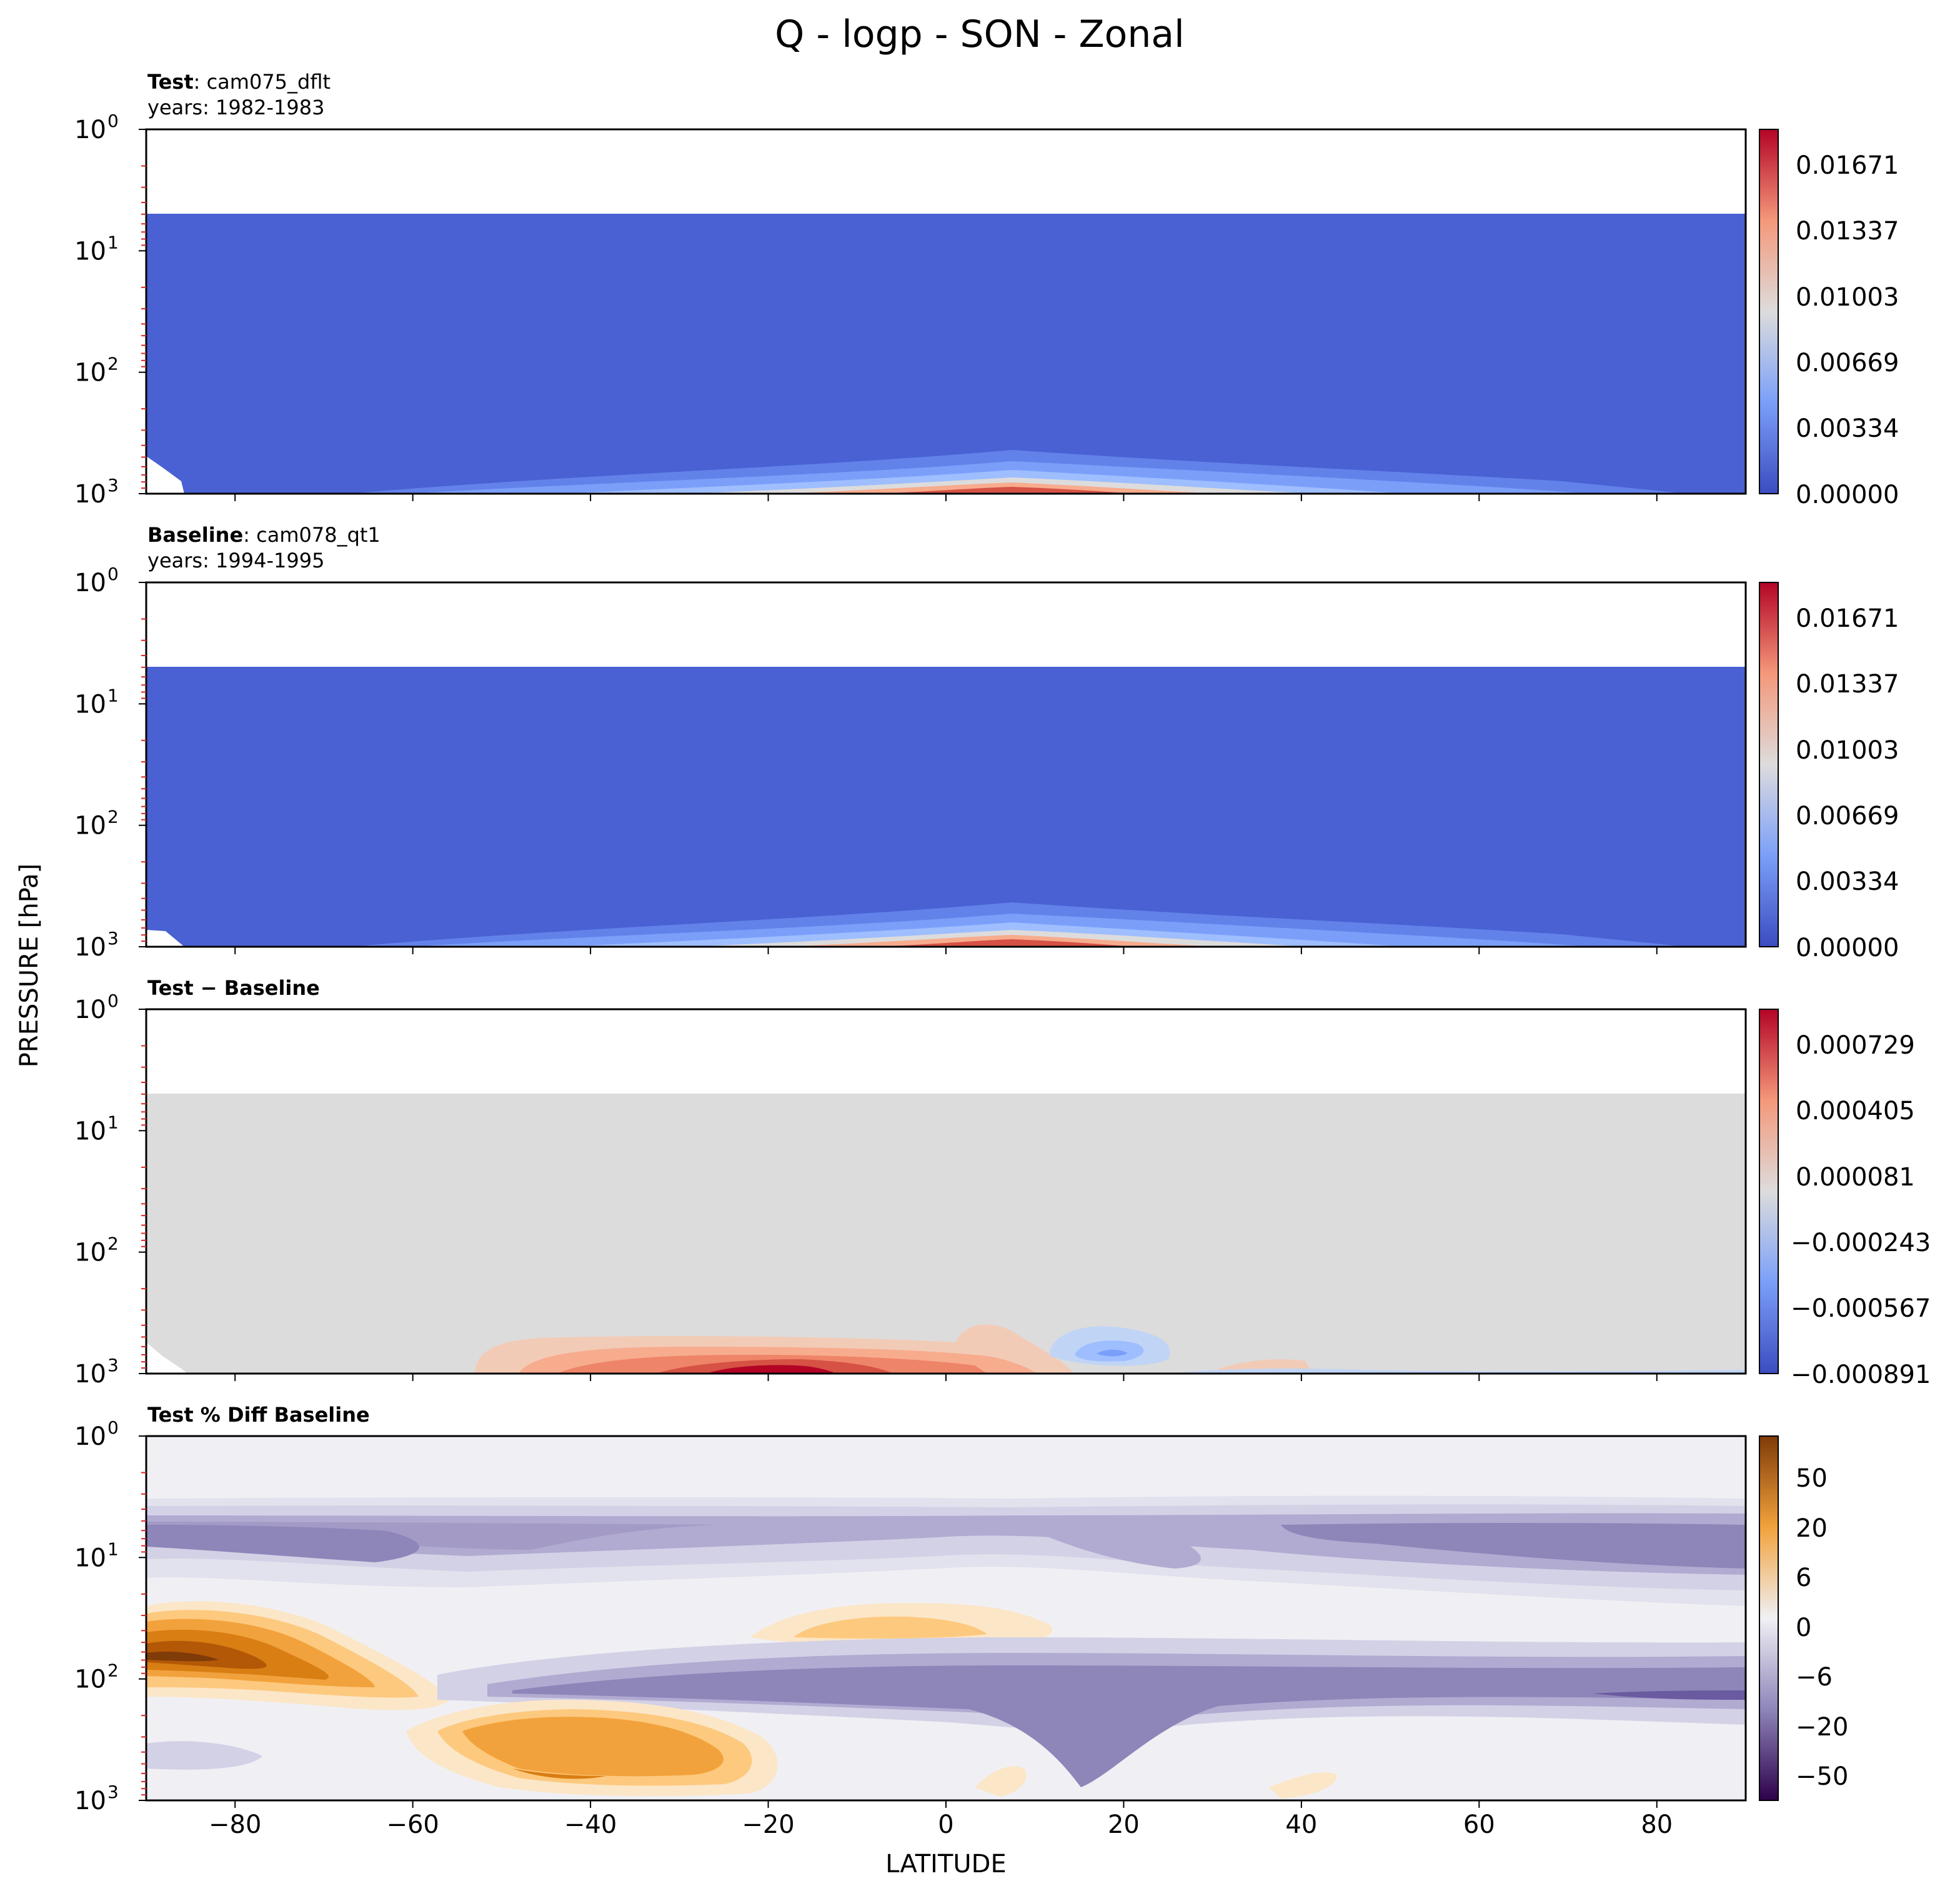 Image resolution: width=1960 pixels, height=1896 pixels. What do you see at coordinates (1861, 1375) in the screenshot?
I see `panel-diff-cb-tick: −0.000891` at bounding box center [1861, 1375].